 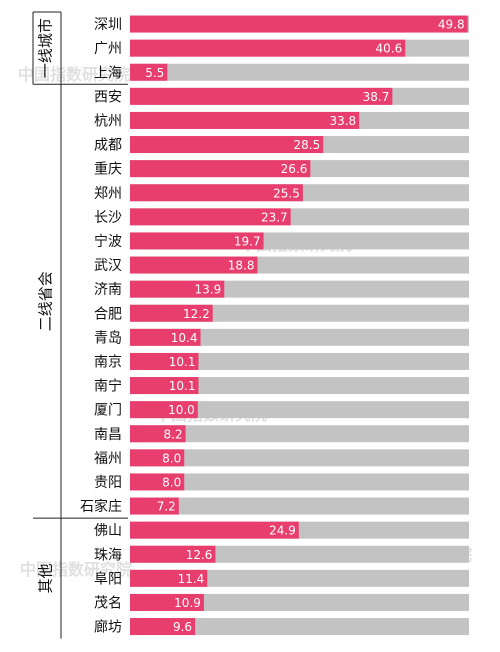 What do you see at coordinates (389, 49) in the screenshot?
I see `value-label: 40.6` at bounding box center [389, 49].